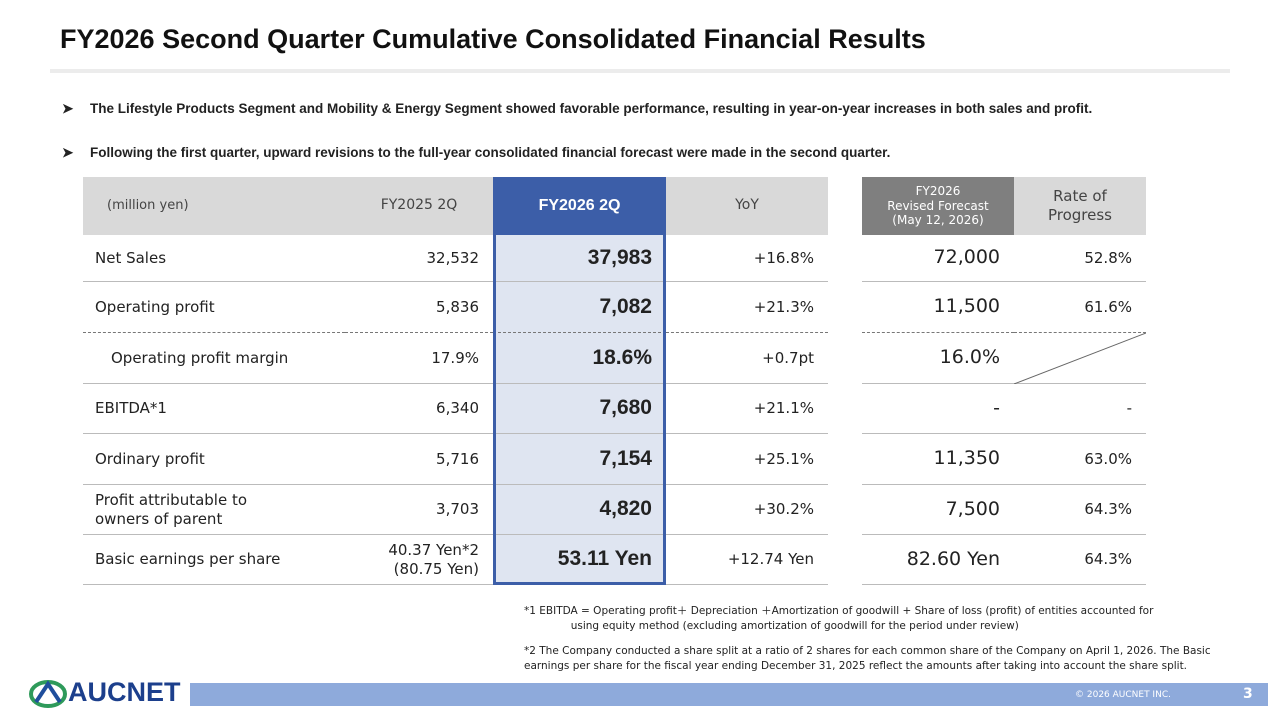 Image resolution: width=1280 pixels, height=720 pixels. I want to click on header-cell: YoY, so click(747, 206).